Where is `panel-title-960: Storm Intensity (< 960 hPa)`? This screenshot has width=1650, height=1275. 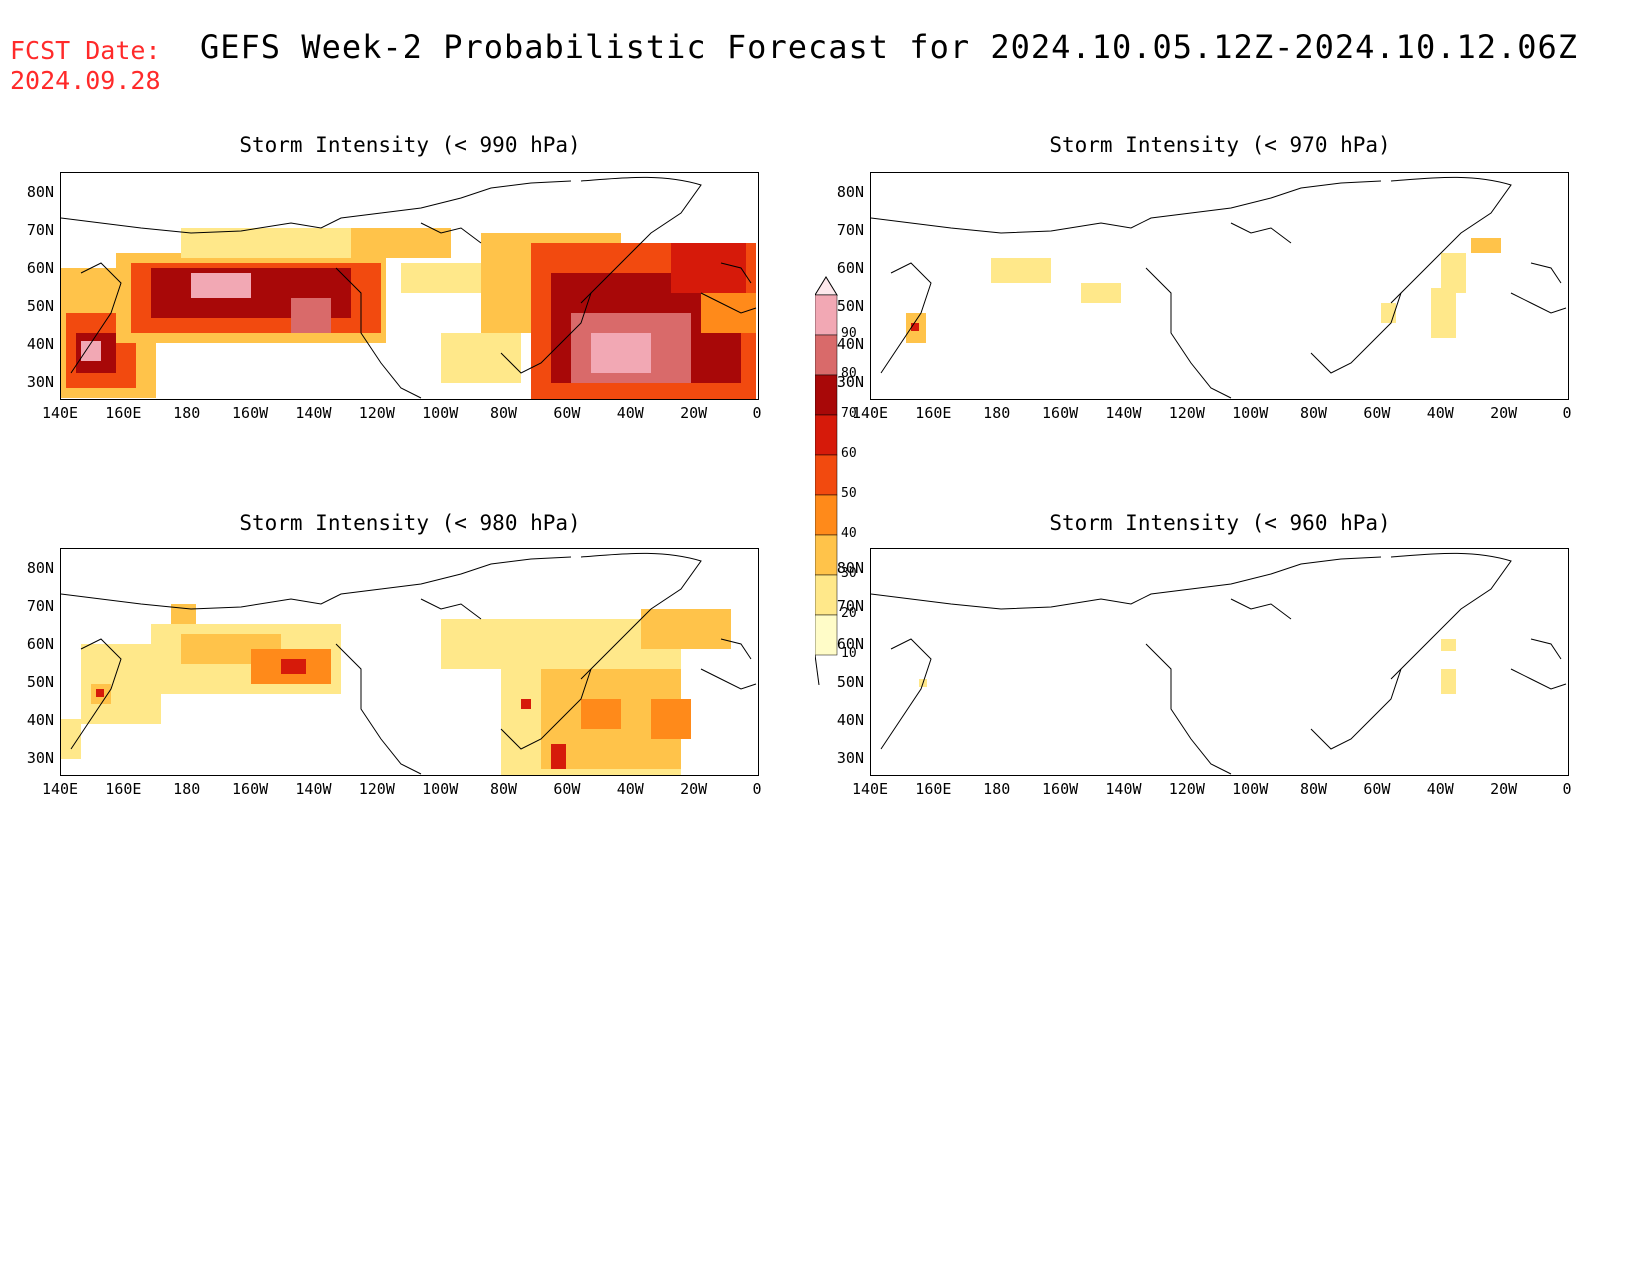
panel-title-960: Storm Intensity (< 960 hPa) is located at coordinates (1220, 523).